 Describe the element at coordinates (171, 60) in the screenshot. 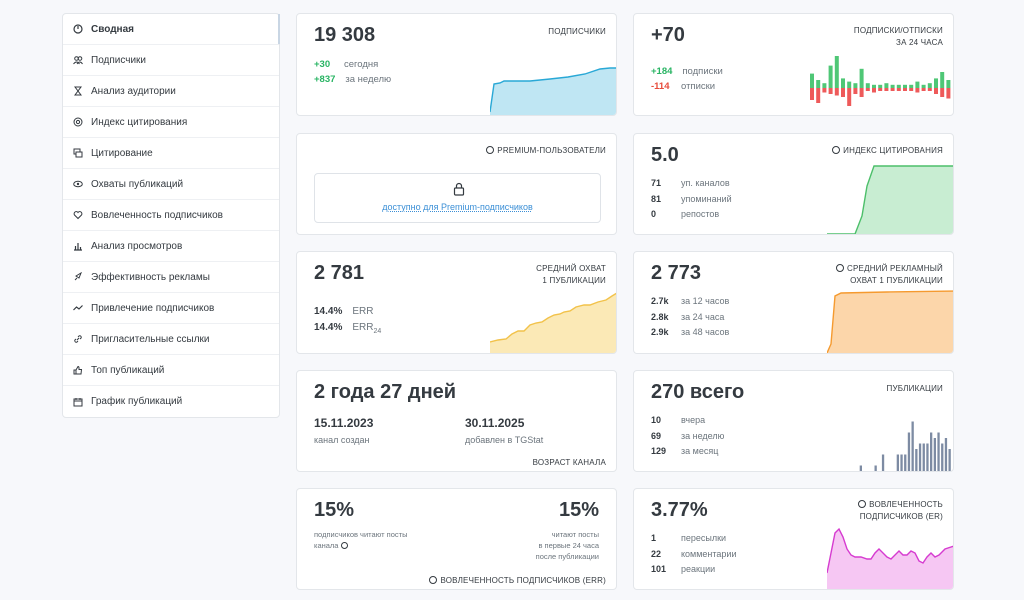

I see `sidebar-item-1: Подписчики` at that location.